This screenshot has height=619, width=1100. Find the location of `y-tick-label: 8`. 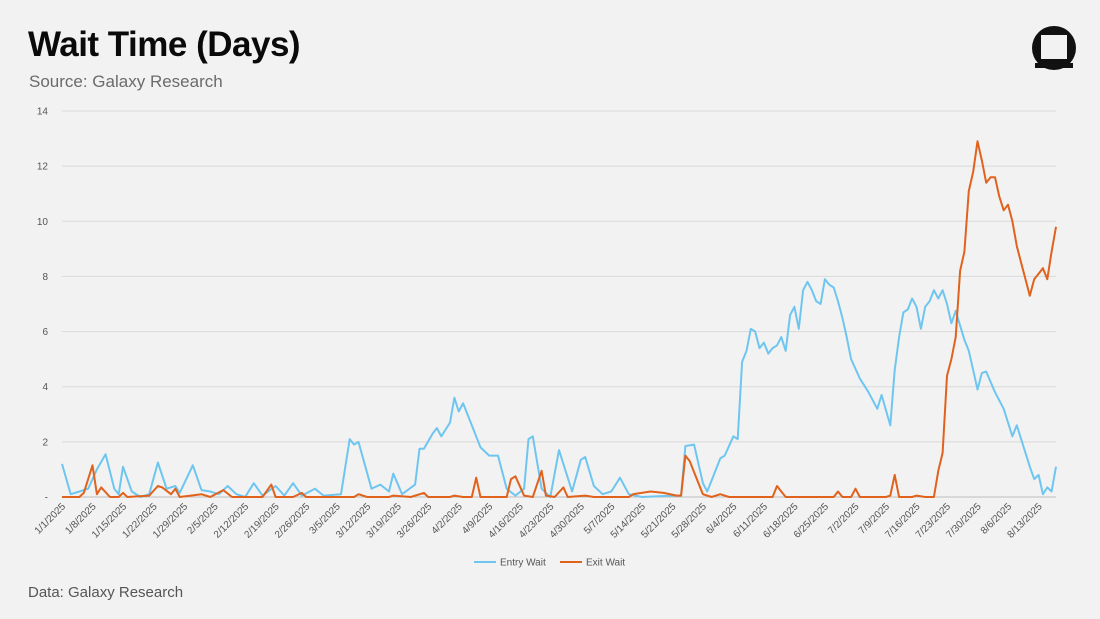

y-tick-label: 8 is located at coordinates (45, 277).